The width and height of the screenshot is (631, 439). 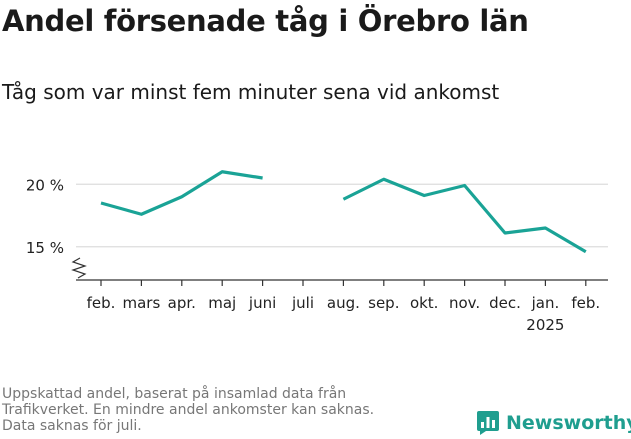 What do you see at coordinates (182, 303) in the screenshot?
I see `x-tick-label: apr.` at bounding box center [182, 303].